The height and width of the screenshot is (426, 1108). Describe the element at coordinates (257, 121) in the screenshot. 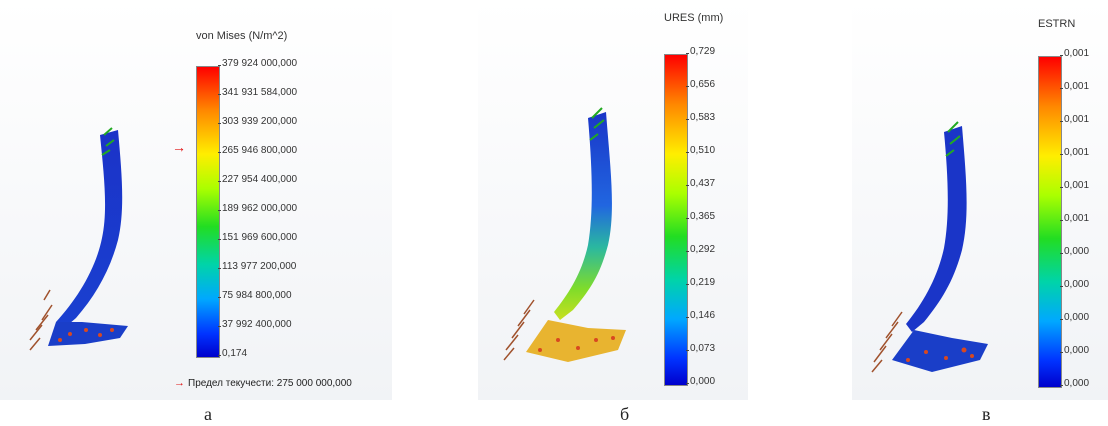

I see `tick-label: 303 939 200,000` at that location.